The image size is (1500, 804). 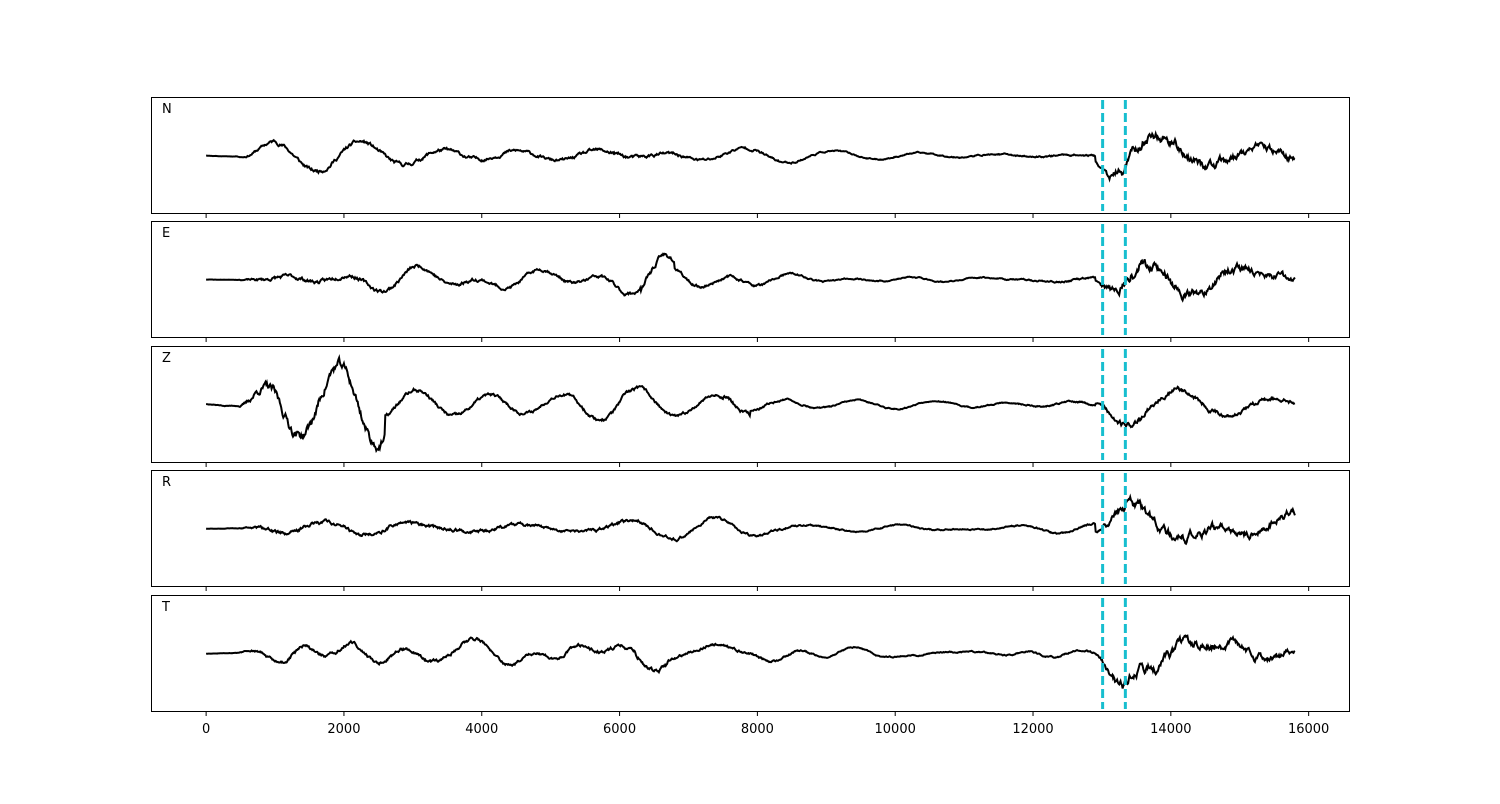 I want to click on x-tick-label-4000: 4000, so click(x=481, y=729).